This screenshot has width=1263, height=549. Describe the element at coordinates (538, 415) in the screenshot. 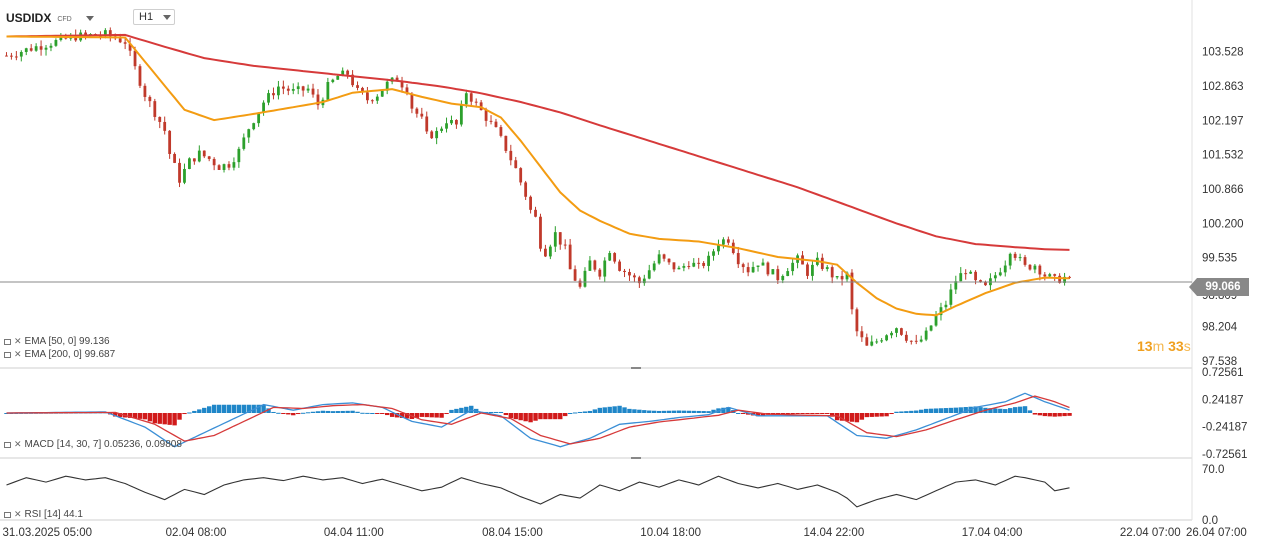

I see `macd-histogram` at that location.